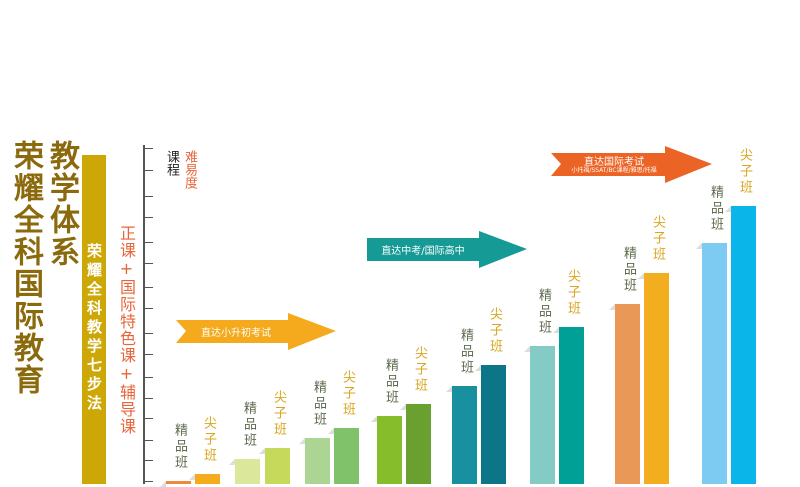 This screenshot has height=487, width=800. What do you see at coordinates (189, 169) in the screenshot?
I see `axis-header-difficulty: 难易度` at bounding box center [189, 169].